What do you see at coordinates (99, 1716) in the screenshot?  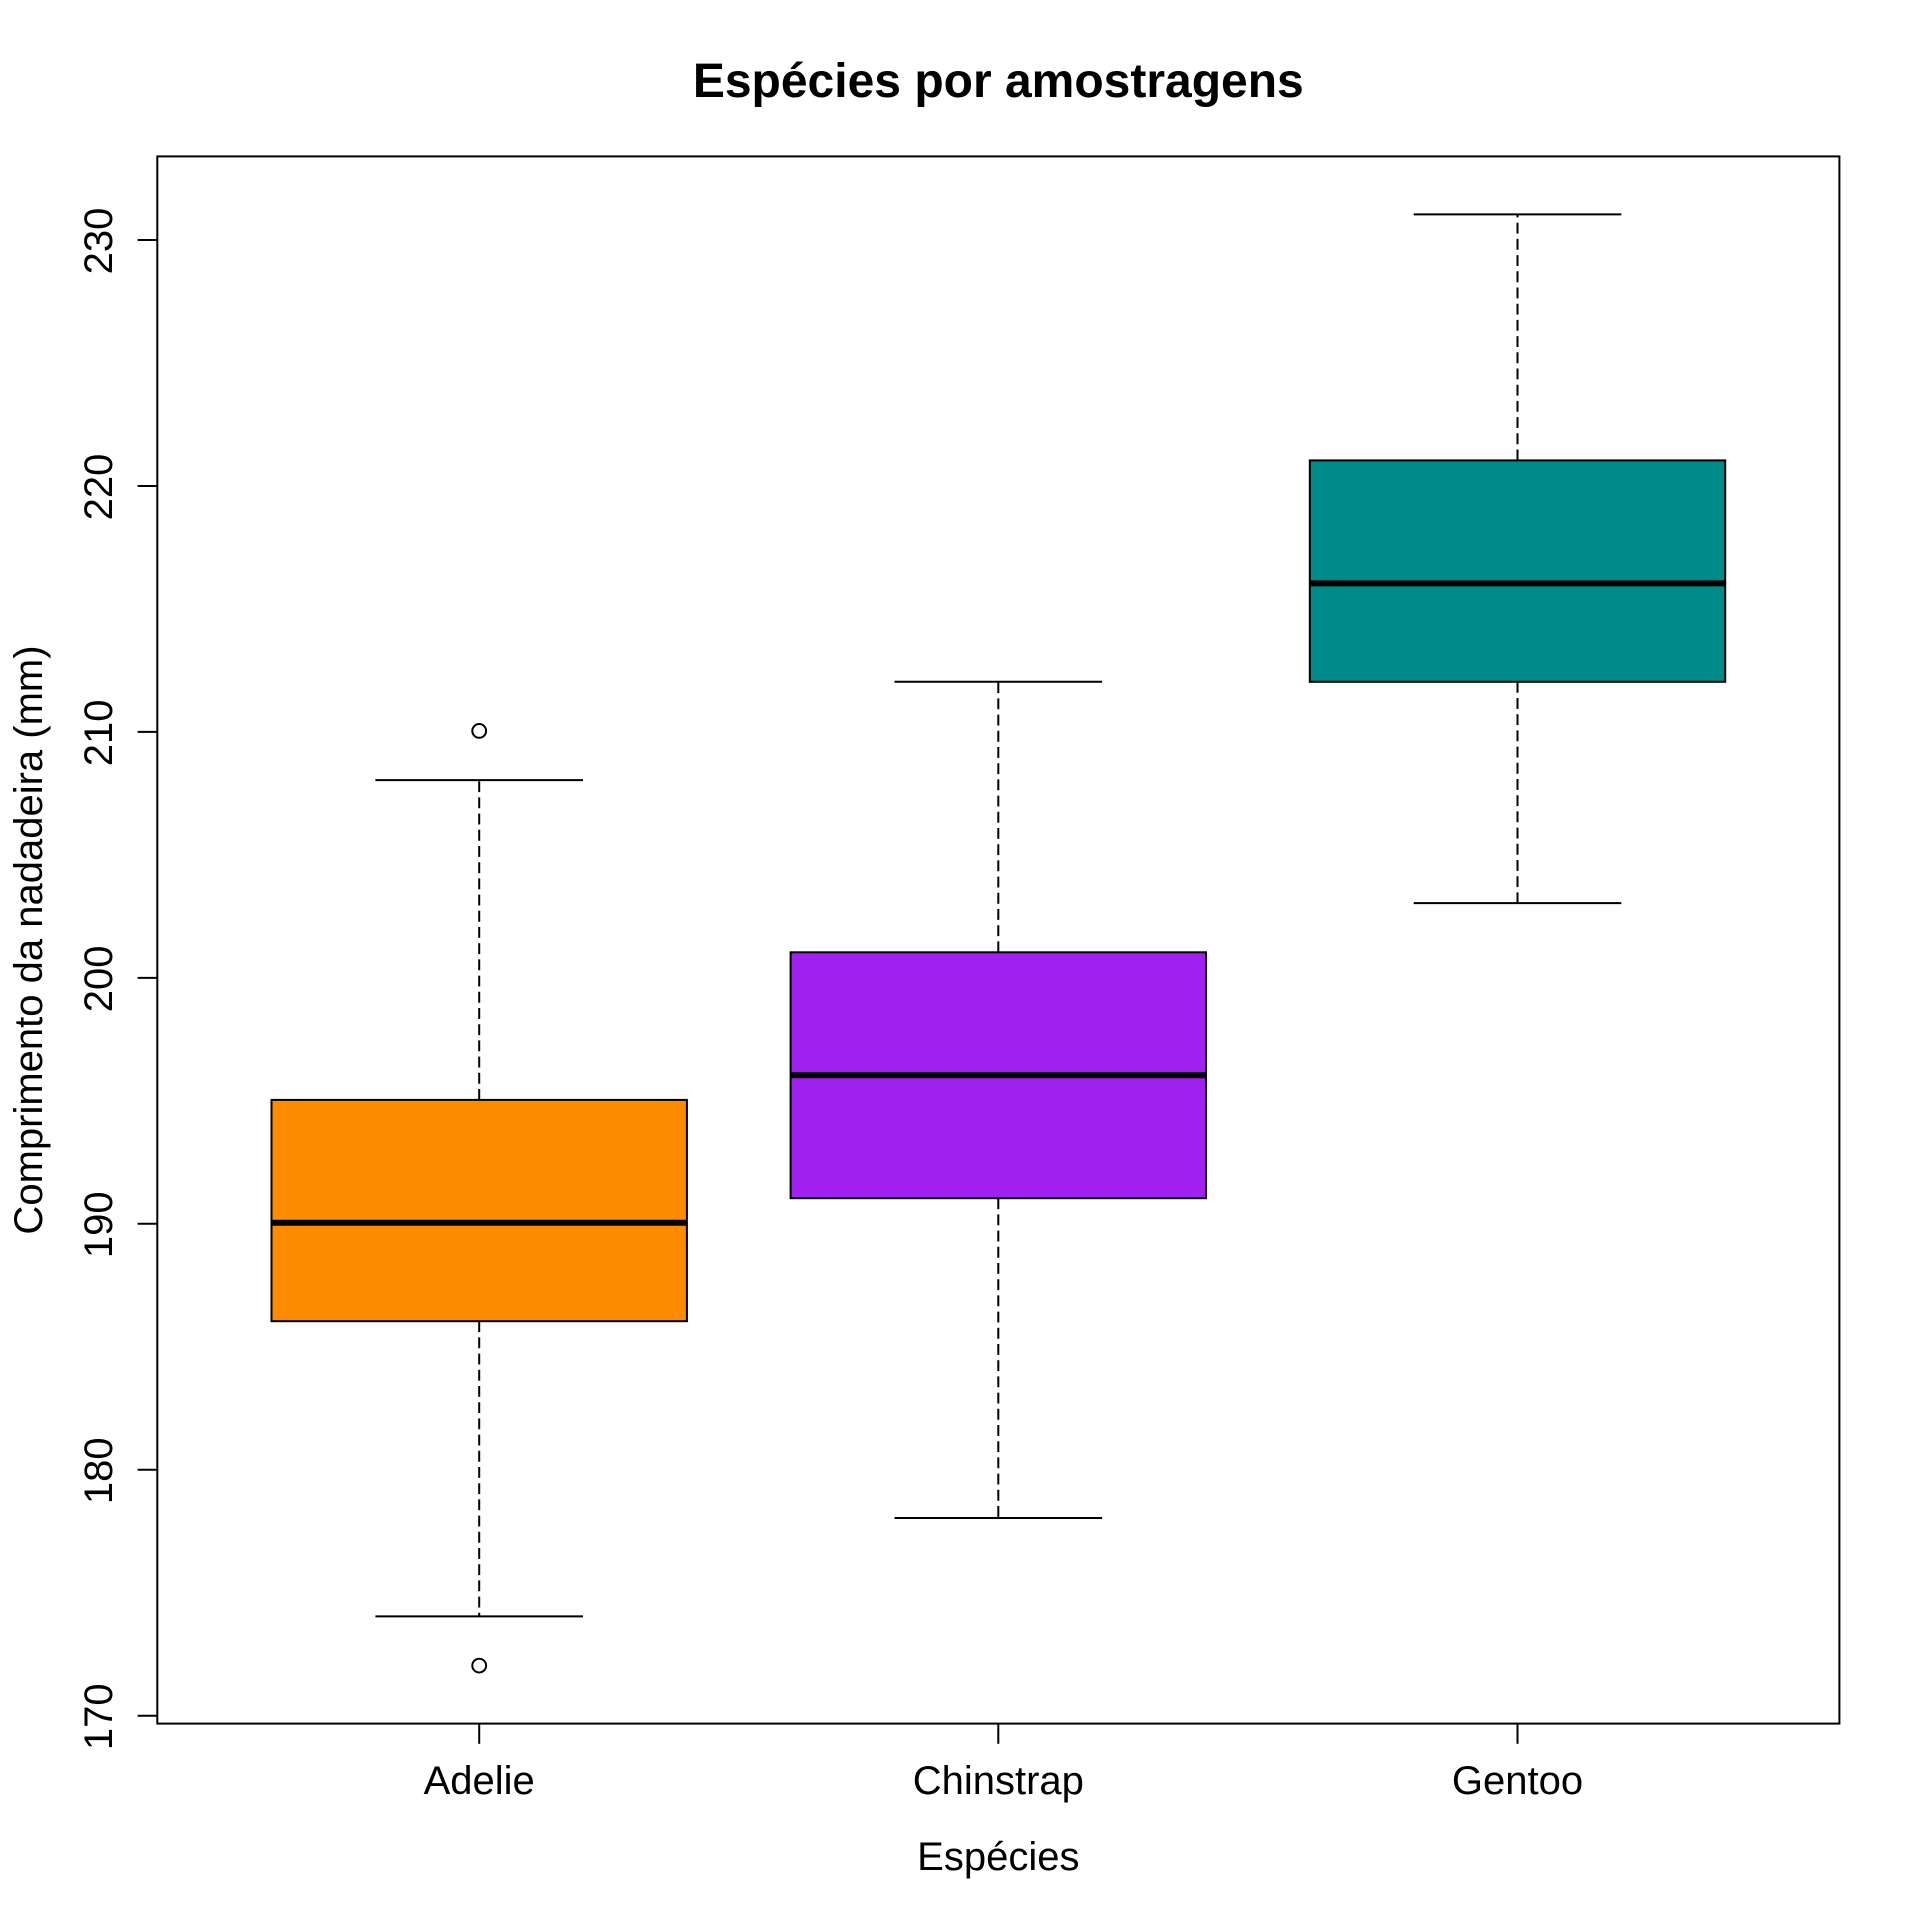 I see `svg-text: 170` at bounding box center [99, 1716].